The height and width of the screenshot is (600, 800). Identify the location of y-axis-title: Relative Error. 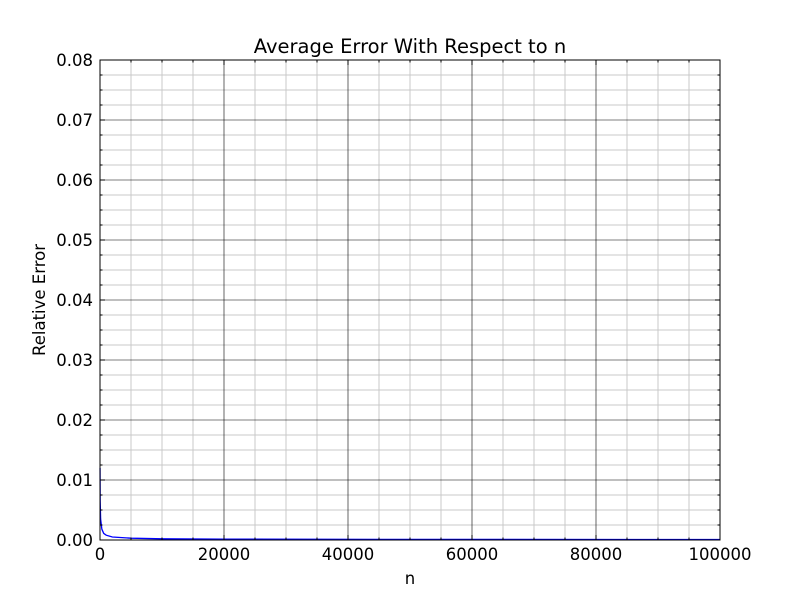
(39, 300).